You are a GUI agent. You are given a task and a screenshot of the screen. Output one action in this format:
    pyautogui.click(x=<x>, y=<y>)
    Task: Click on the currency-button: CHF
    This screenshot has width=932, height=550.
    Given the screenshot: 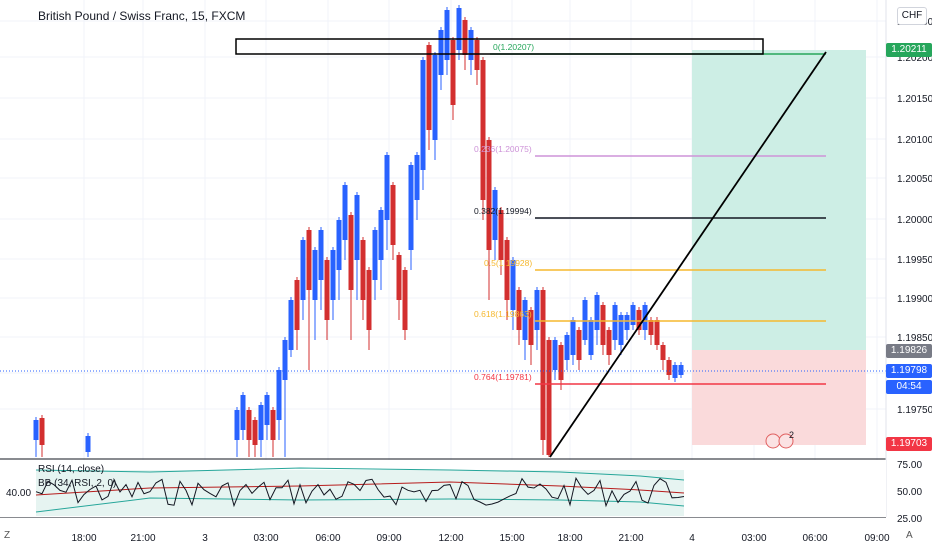 What is the action you would take?
    pyautogui.click(x=912, y=16)
    